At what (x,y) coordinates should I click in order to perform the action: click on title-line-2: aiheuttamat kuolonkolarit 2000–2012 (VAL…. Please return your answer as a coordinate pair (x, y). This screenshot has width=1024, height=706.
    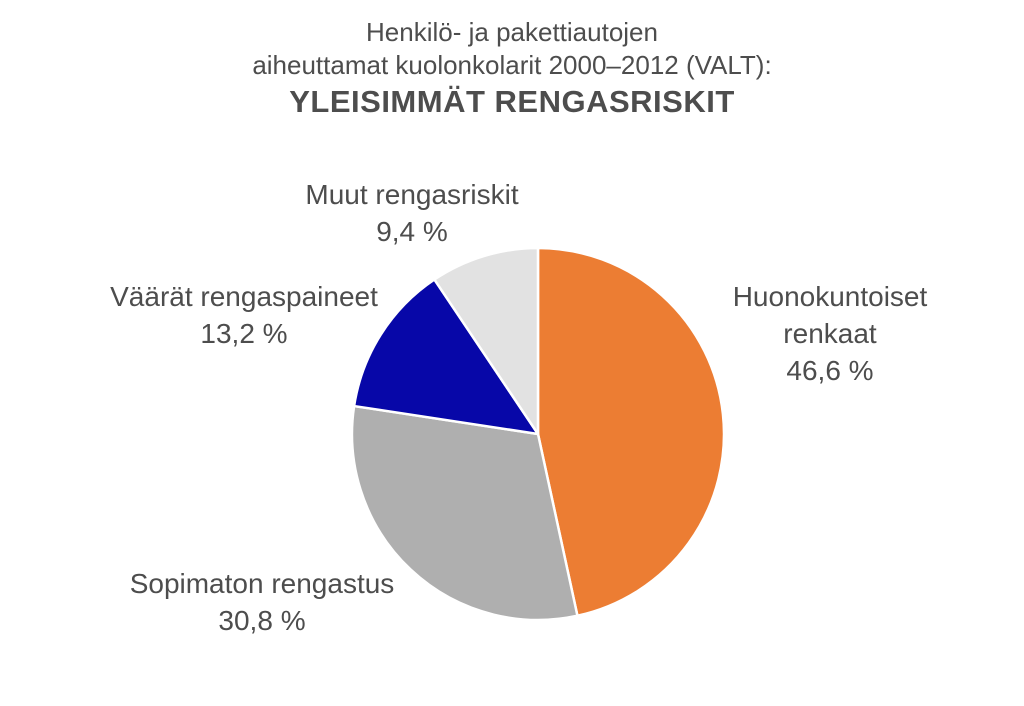
    Looking at the image, I should click on (512, 65).